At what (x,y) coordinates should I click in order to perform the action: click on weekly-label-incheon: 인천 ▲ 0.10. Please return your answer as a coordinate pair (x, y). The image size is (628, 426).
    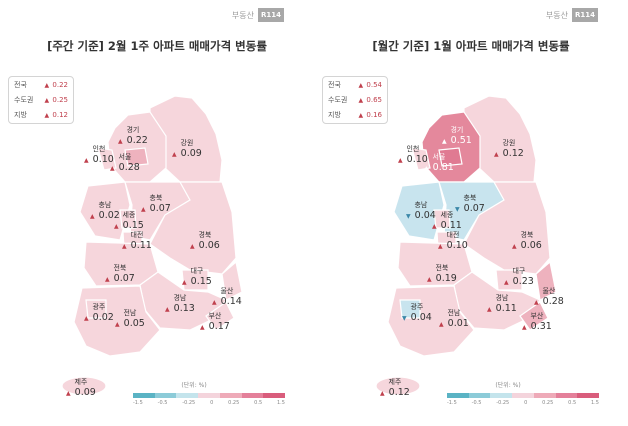
    Looking at the image, I should click on (99, 155).